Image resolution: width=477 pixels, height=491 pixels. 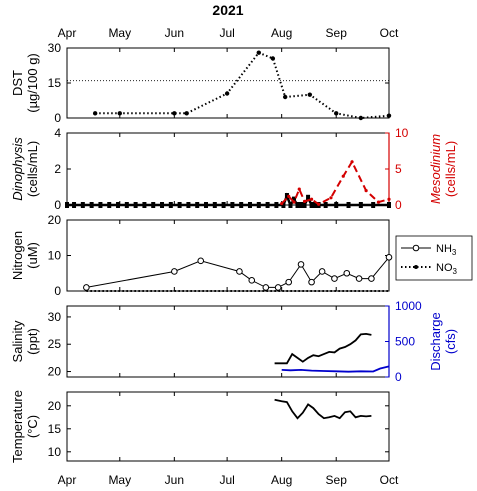 What do you see at coordinates (55, 429) in the screenshot?
I see `y-tick-label: 15` at bounding box center [55, 429].